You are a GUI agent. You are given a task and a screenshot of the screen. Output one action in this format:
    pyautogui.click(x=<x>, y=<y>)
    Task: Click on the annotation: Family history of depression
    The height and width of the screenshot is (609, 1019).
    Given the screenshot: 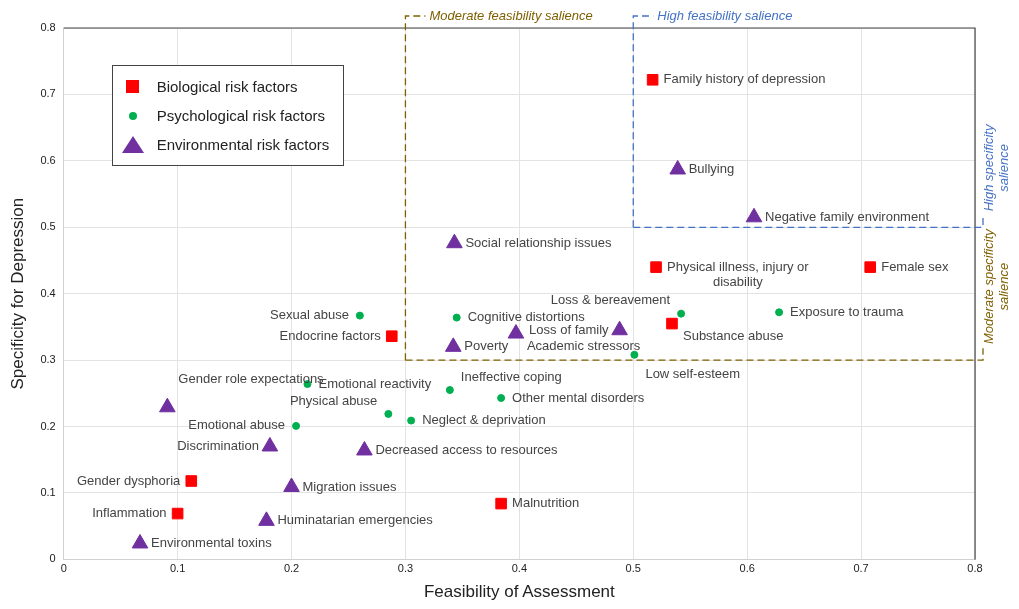 What is the action you would take?
    pyautogui.click(x=744, y=79)
    